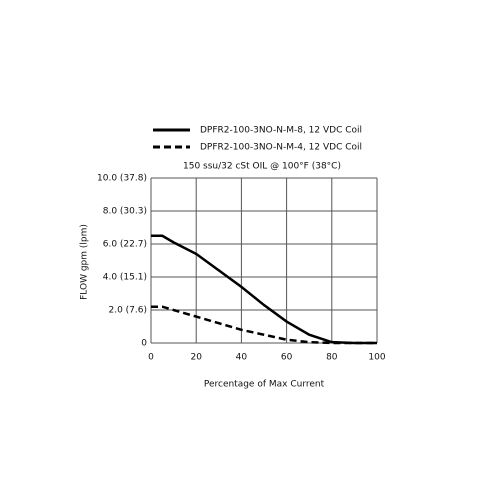 Image resolution: width=480 pixels, height=480 pixels. I want to click on x-axis-label: Percentage of Max Current, so click(264, 385).